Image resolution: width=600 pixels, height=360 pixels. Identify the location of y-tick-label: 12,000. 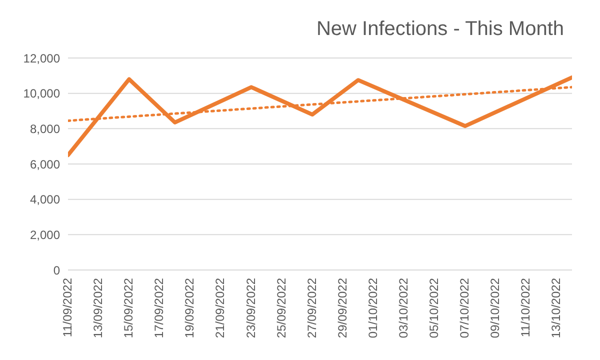
(41, 58).